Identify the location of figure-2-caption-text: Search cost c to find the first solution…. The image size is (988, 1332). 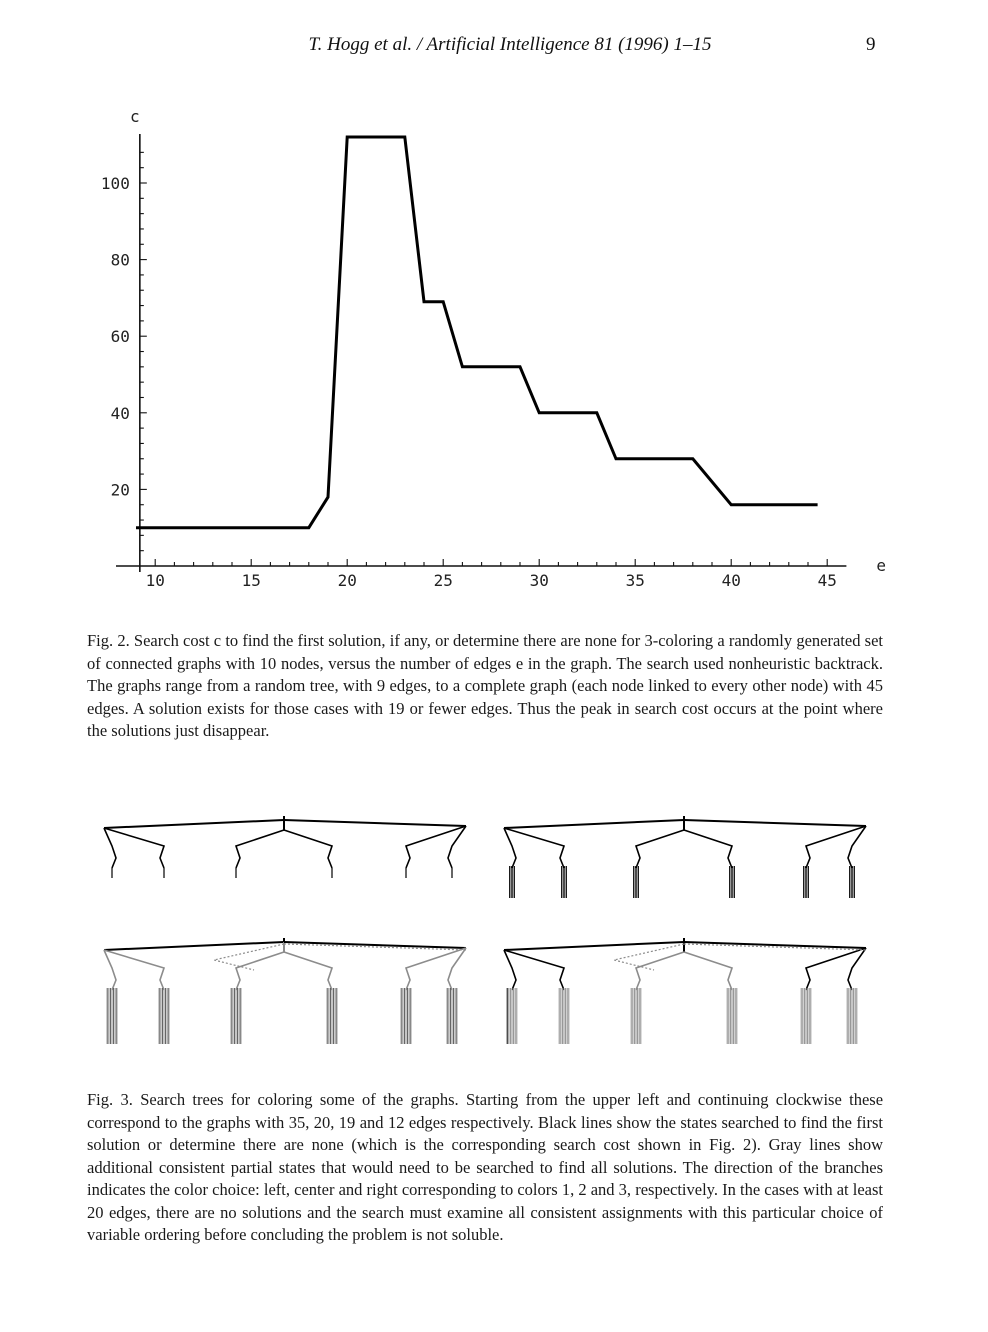
(485, 685).